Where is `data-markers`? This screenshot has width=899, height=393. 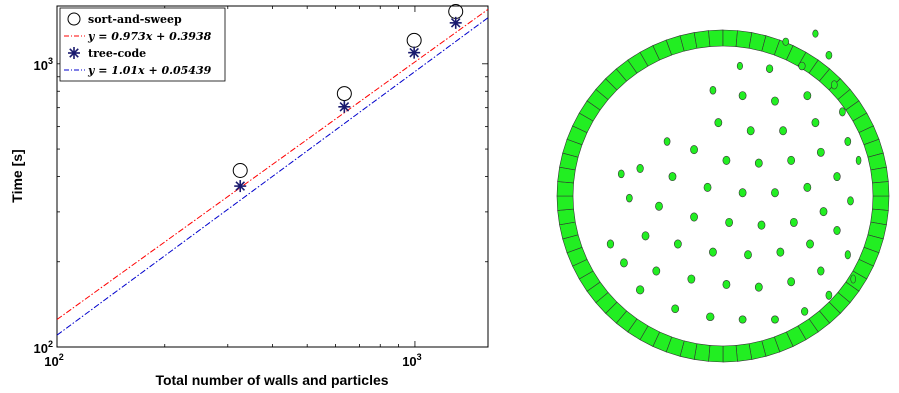 data-markers is located at coordinates (348, 98).